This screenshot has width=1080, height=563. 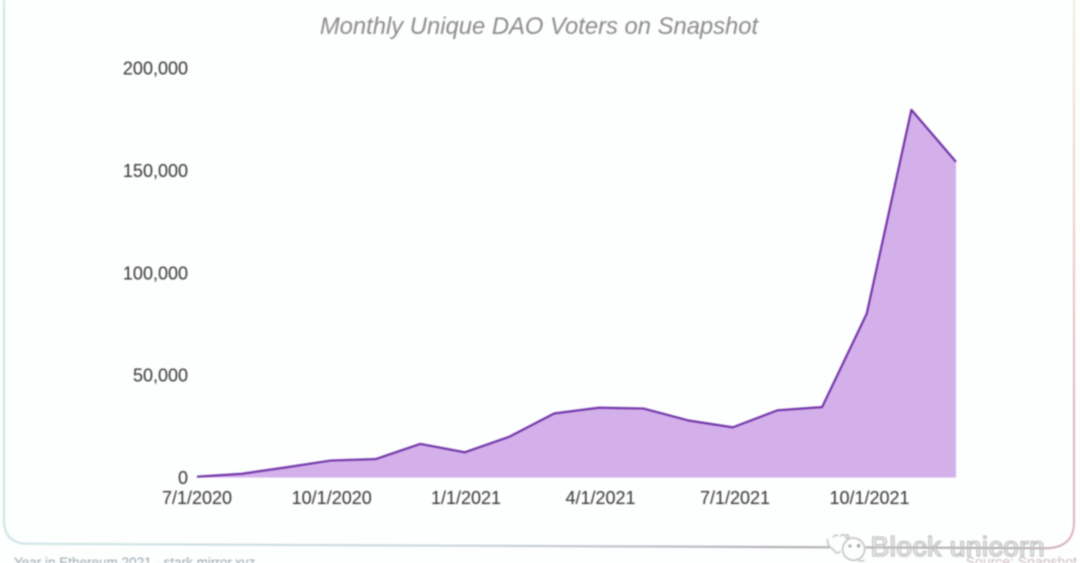 What do you see at coordinates (958, 546) in the screenshot?
I see `svg-text: Block unicorn` at bounding box center [958, 546].